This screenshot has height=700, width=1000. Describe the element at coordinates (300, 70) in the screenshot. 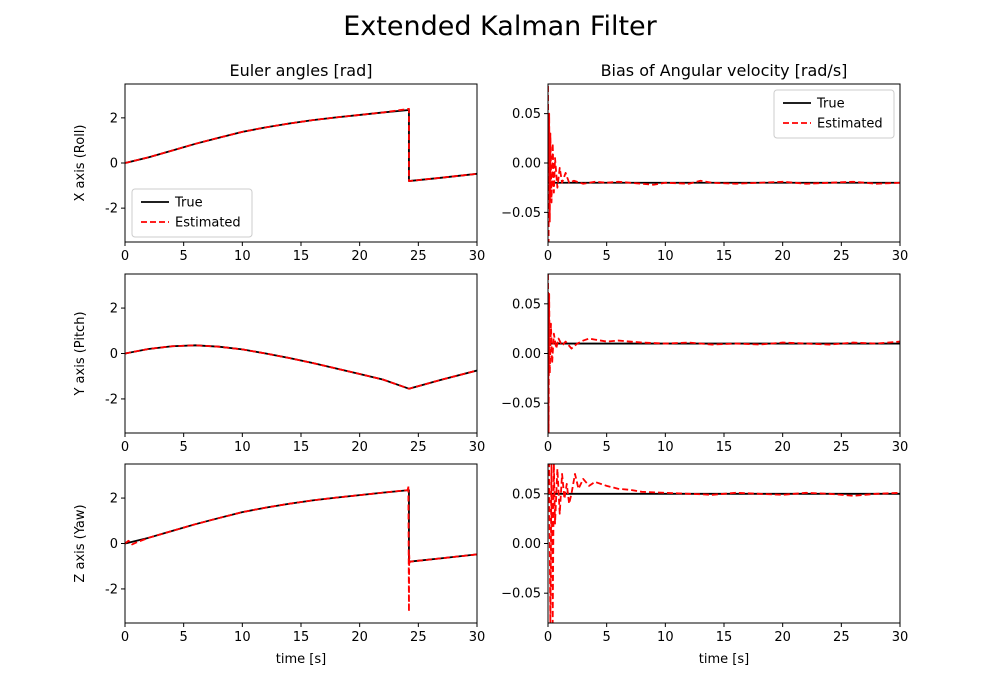

I see `euler-column-title: Euler angles [rad]` at that location.